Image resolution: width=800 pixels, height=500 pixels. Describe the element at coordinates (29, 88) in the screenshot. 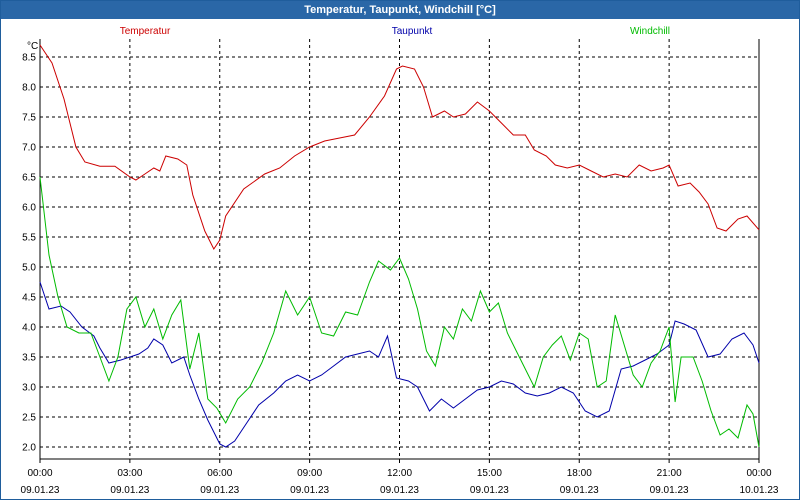

I see `y-tick-label: 8.0` at that location.